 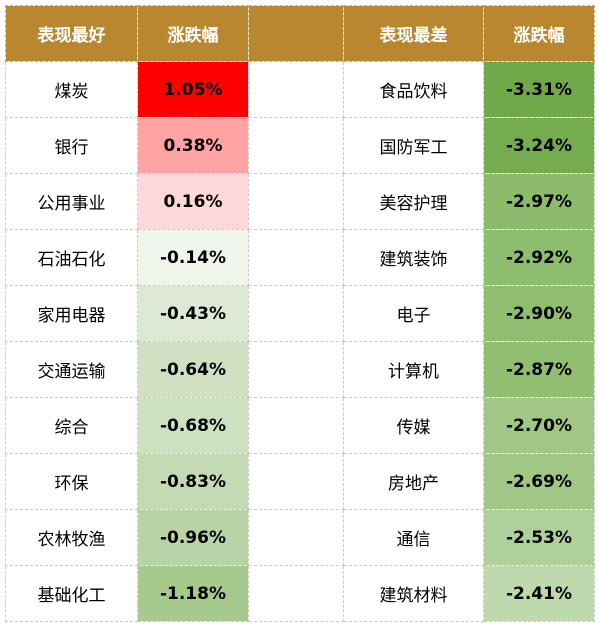 What do you see at coordinates (539, 313) in the screenshot?
I see `worst-industry-change: -2.90%` at bounding box center [539, 313].